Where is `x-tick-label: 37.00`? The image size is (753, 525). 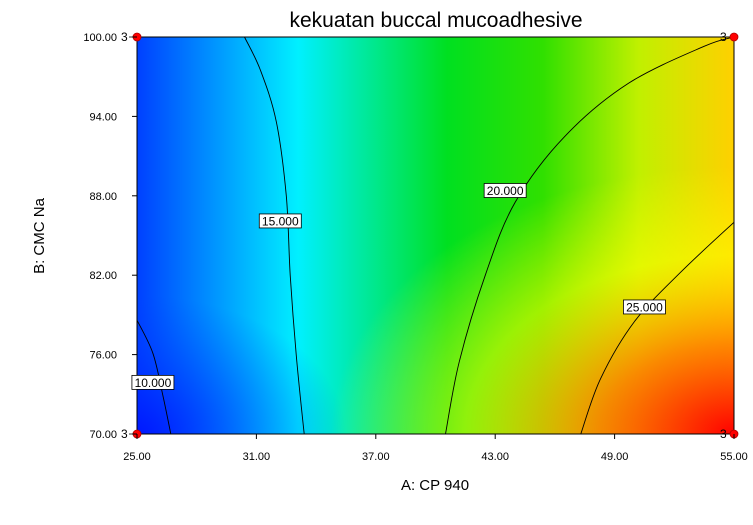
x-tick-label: 37.00 is located at coordinates (376, 457).